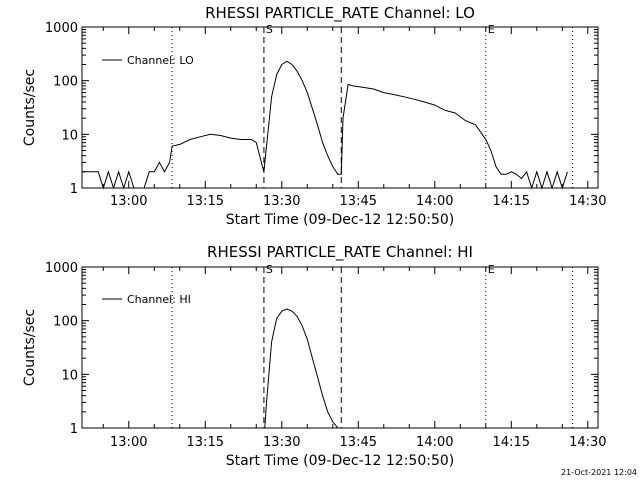  What do you see at coordinates (159, 299) in the screenshot?
I see `legend-entry: Channel: HI` at bounding box center [159, 299].